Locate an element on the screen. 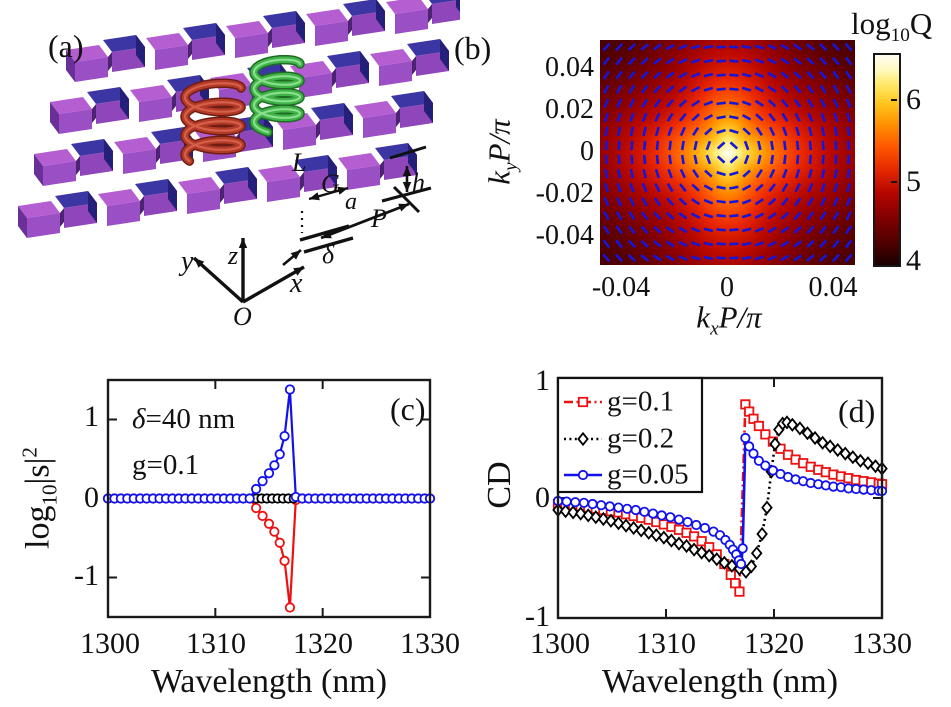  d-xtick-1310: 1310 is located at coordinates (666, 643).